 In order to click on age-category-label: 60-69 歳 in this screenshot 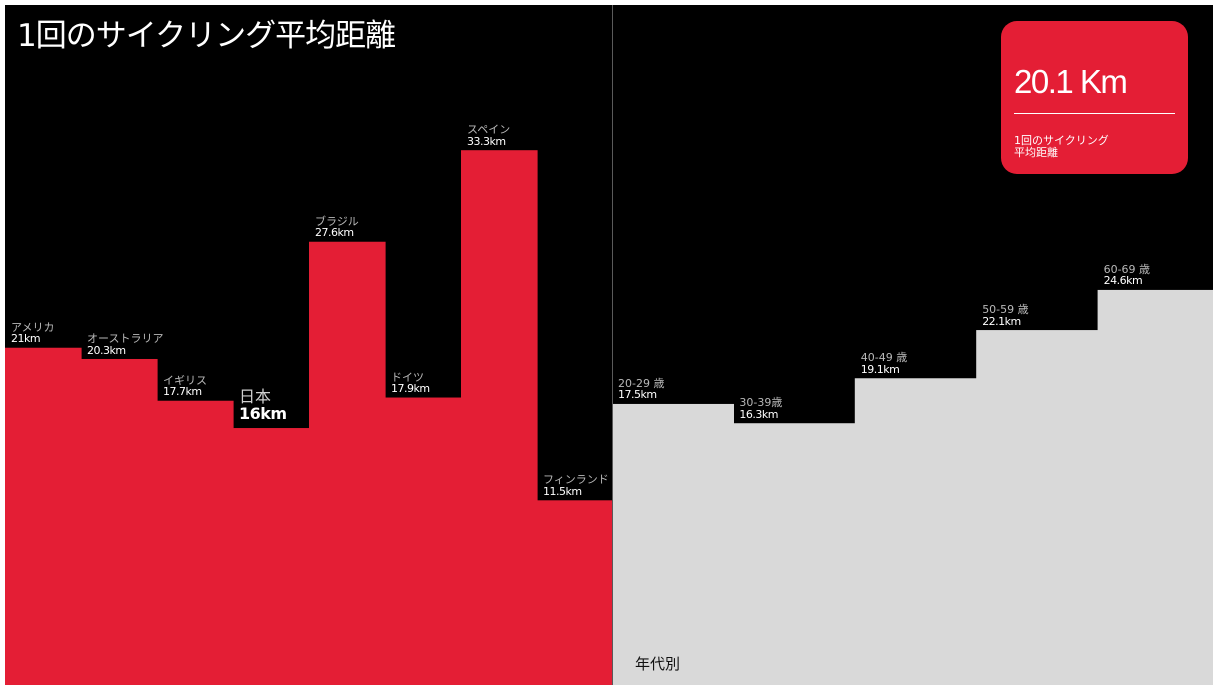, I will do `click(1127, 269)`.